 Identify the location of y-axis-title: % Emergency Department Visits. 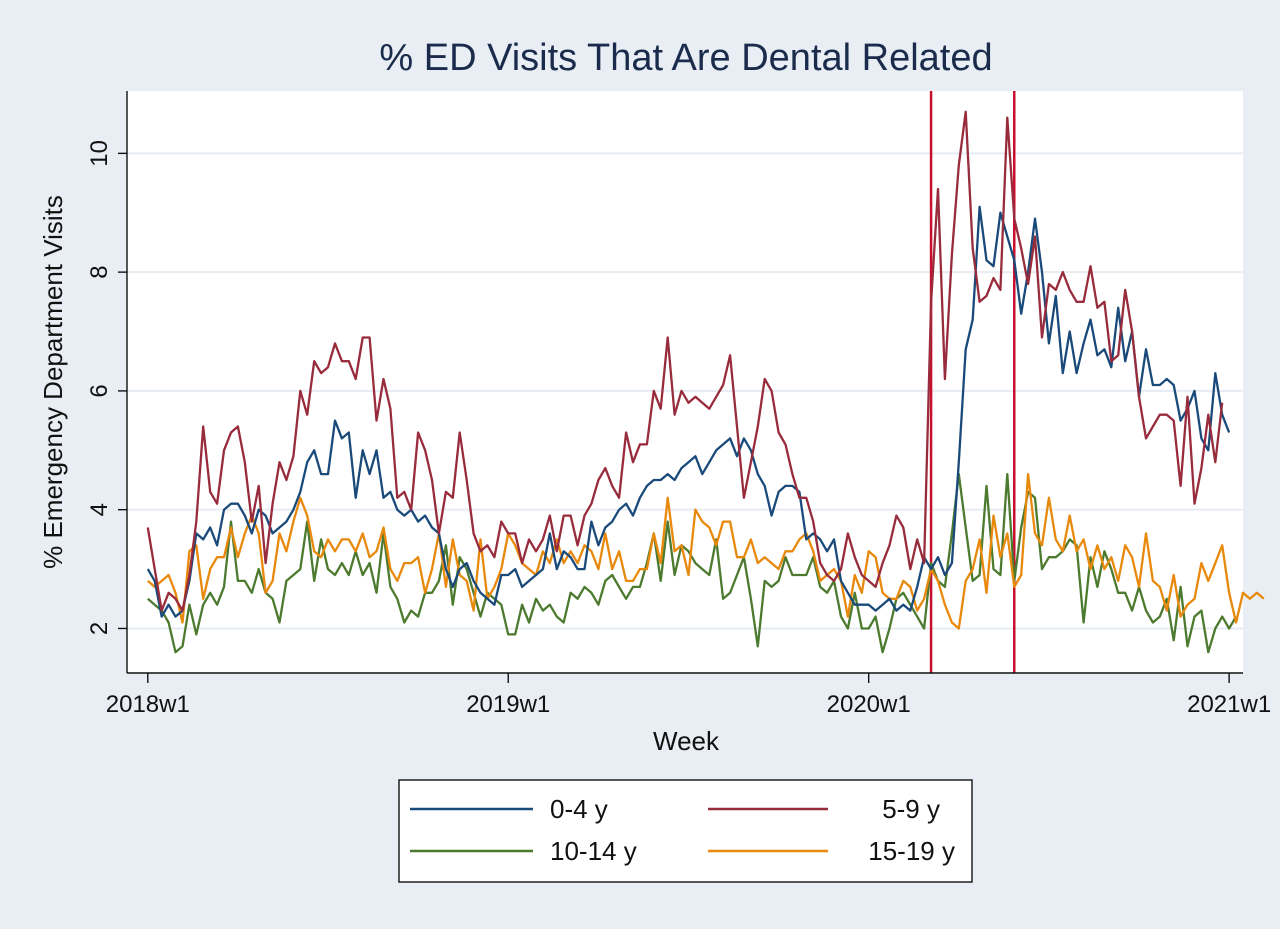
(53, 382).